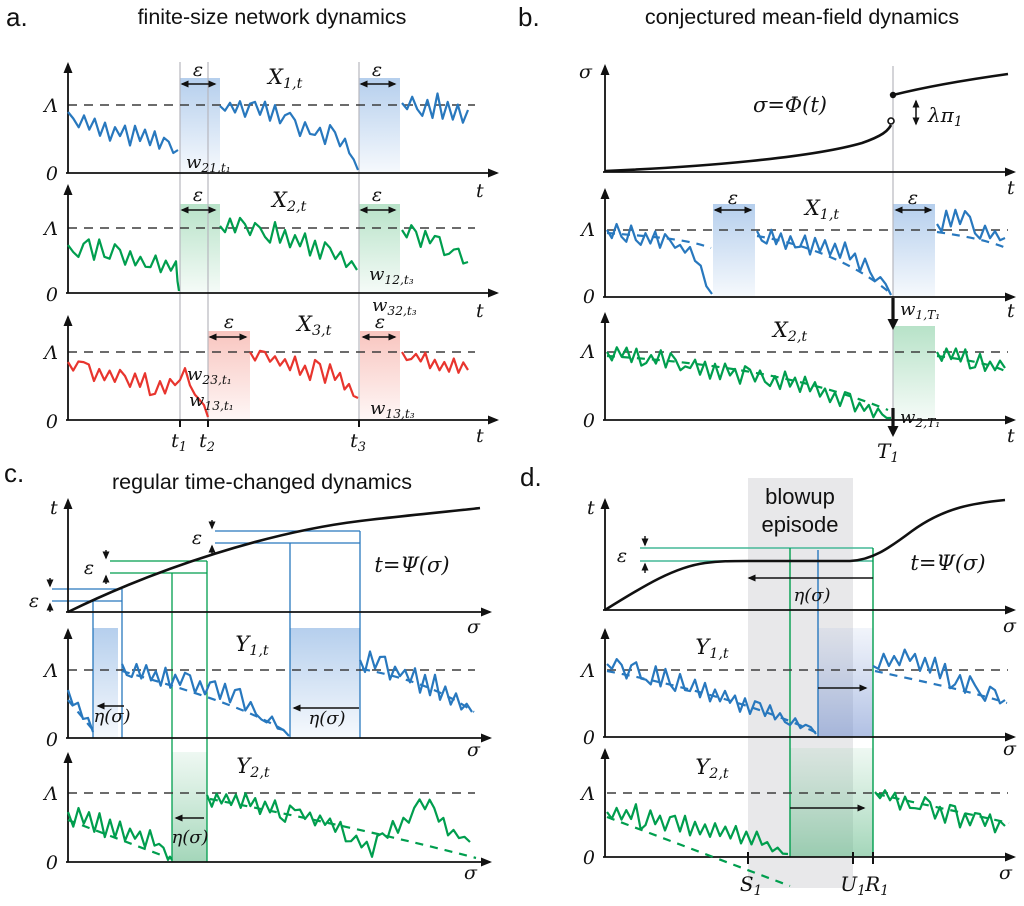  What do you see at coordinates (52, 295) in the screenshot?
I see `a2-zero: 0` at bounding box center [52, 295].